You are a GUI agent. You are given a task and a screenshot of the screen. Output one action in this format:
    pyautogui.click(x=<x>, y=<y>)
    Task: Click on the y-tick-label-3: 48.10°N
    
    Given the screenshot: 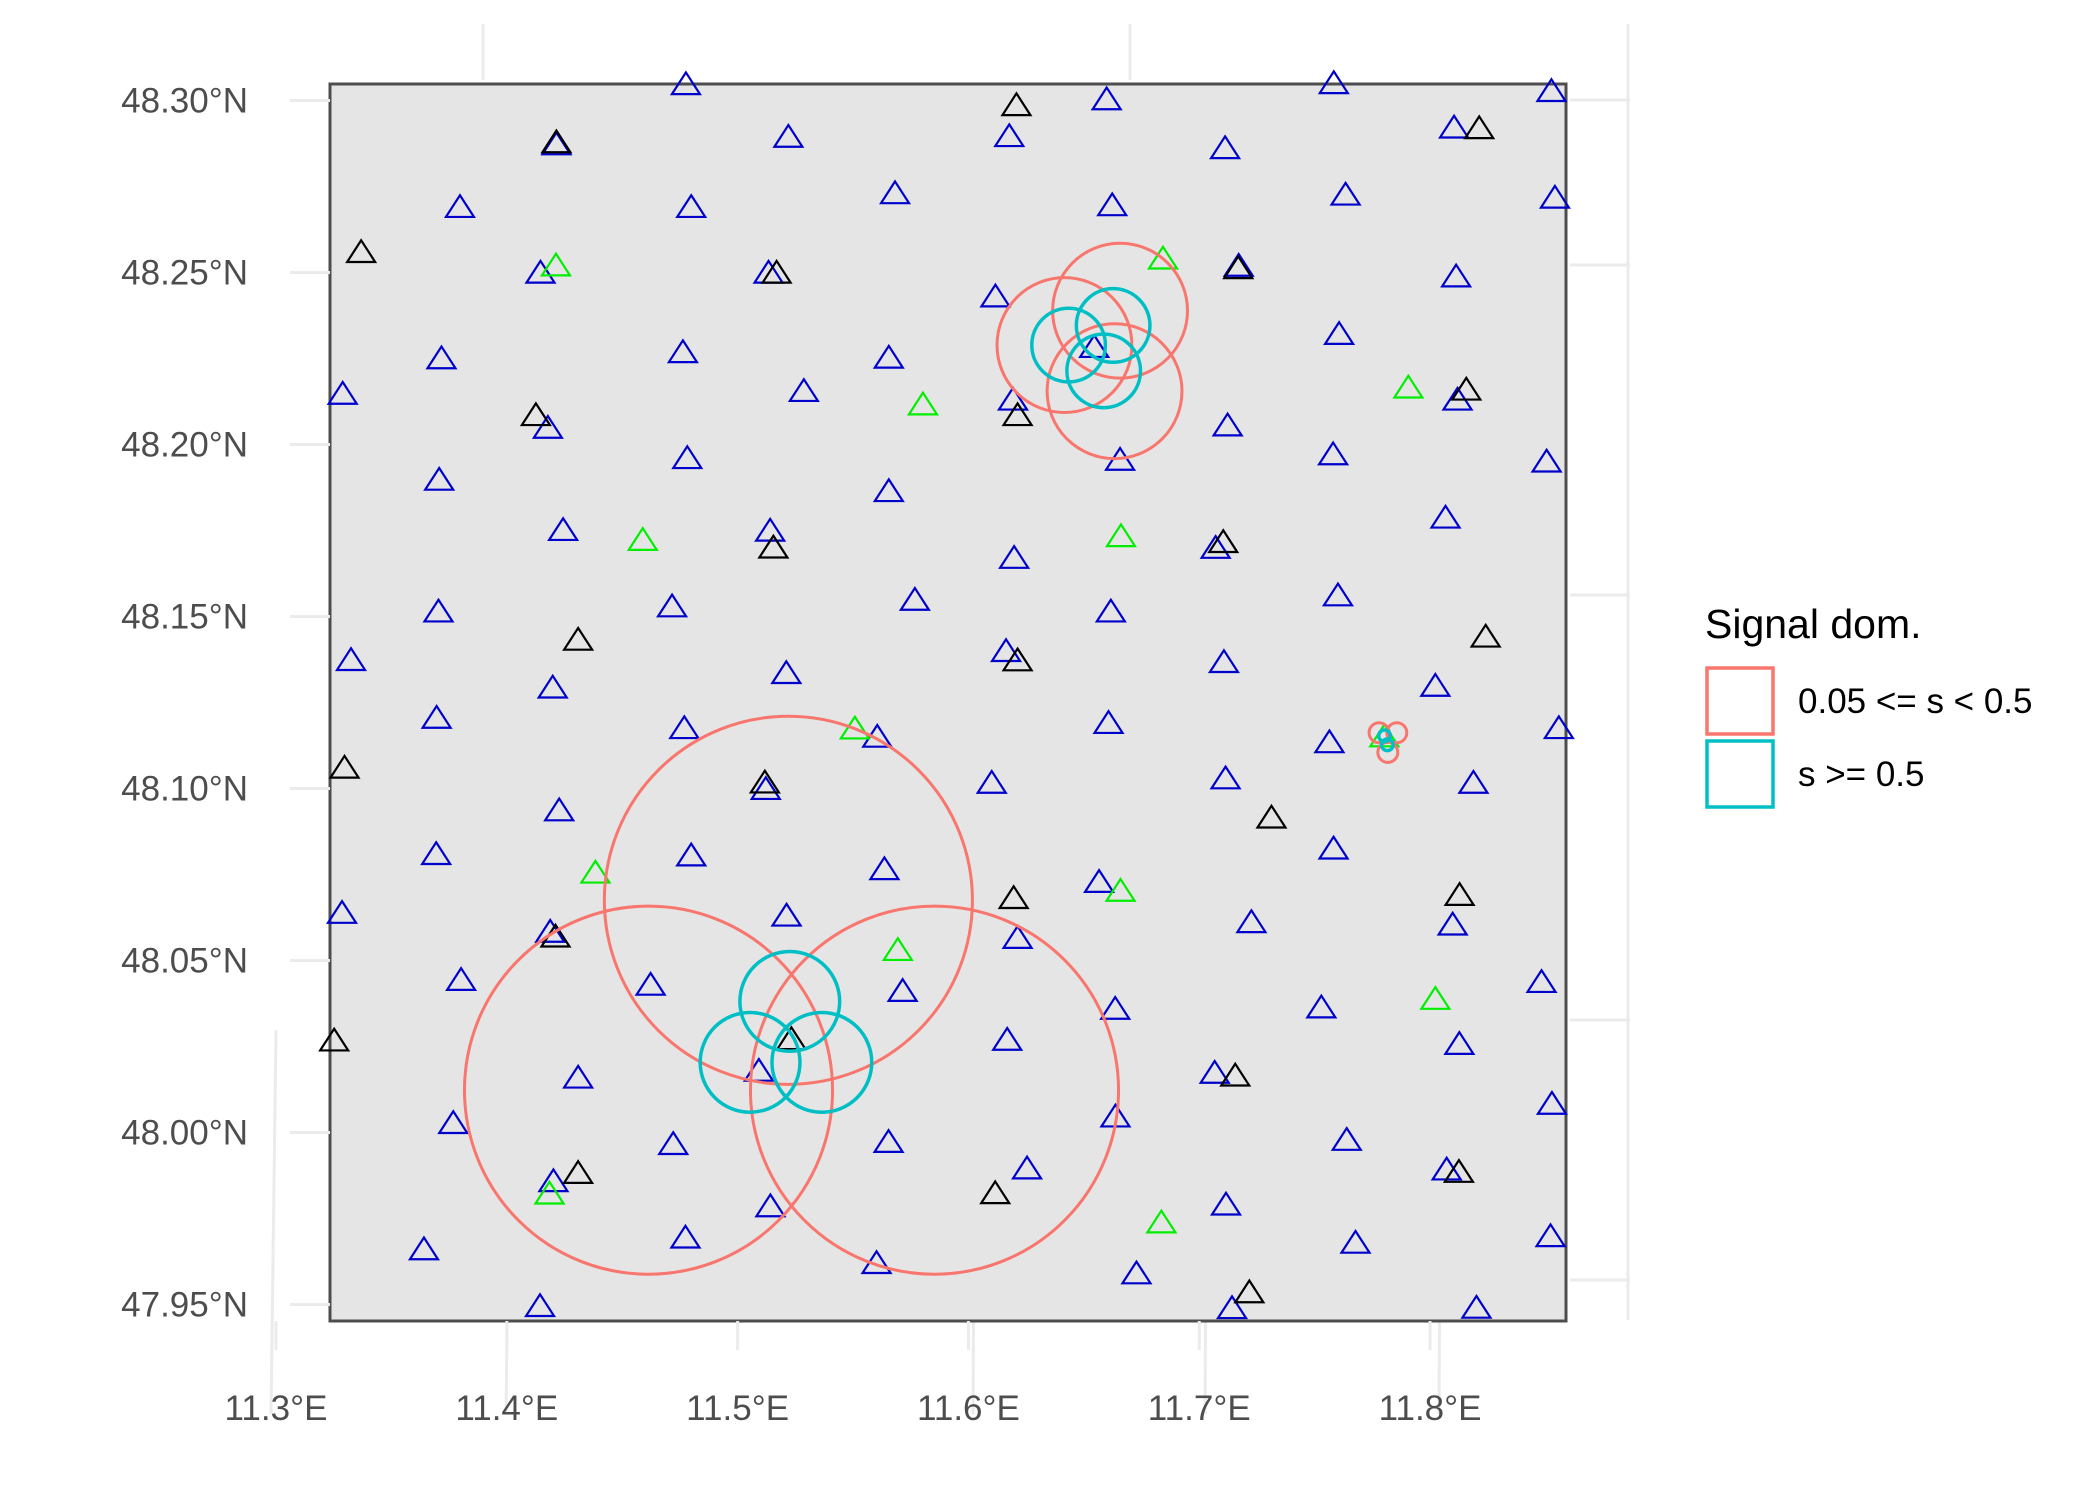 What is the action you would take?
    pyautogui.click(x=184, y=788)
    